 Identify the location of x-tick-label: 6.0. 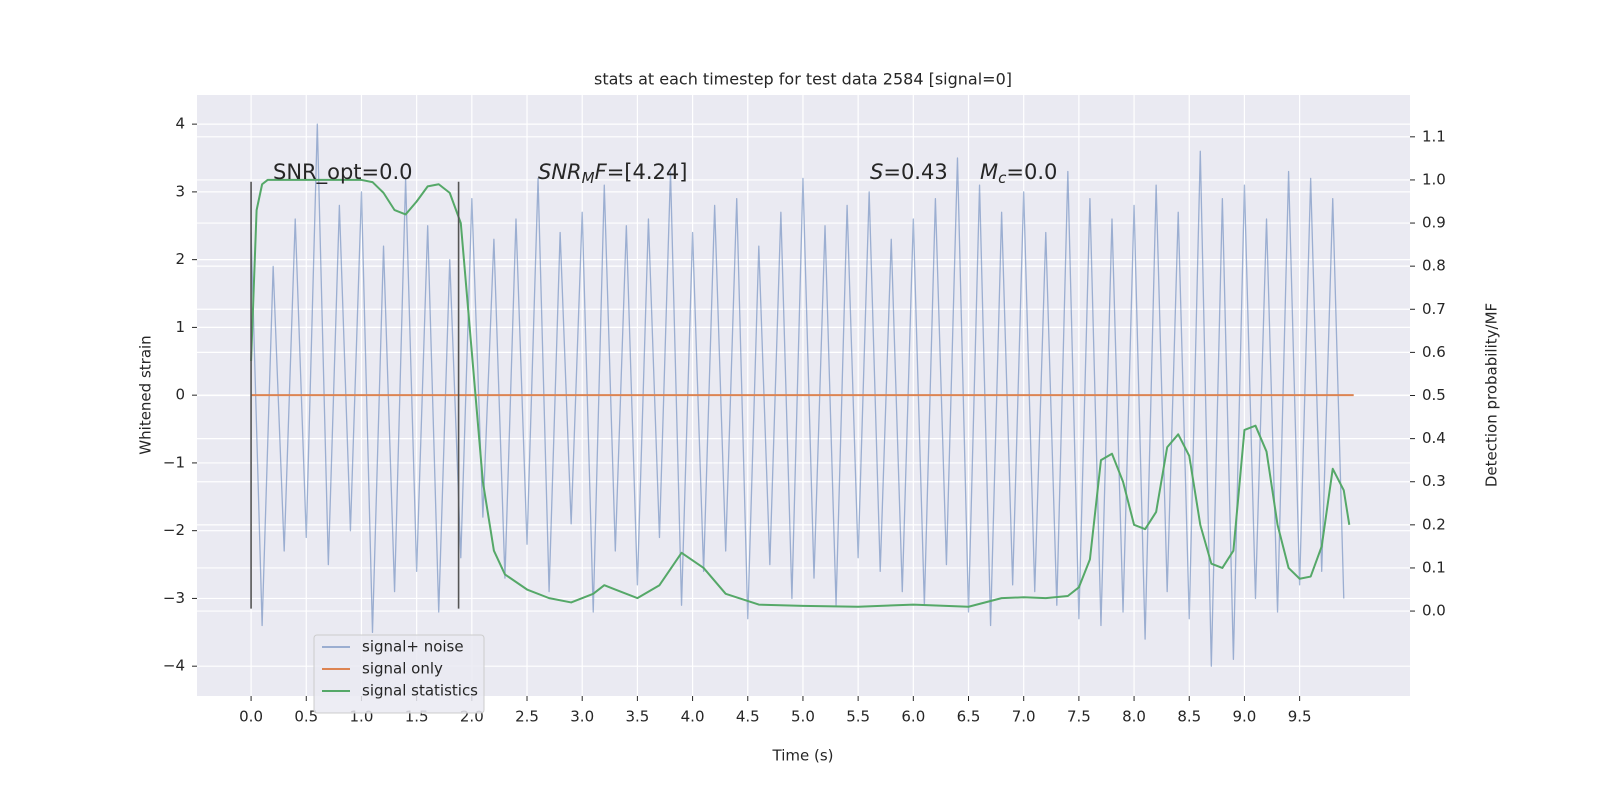
(913, 717).